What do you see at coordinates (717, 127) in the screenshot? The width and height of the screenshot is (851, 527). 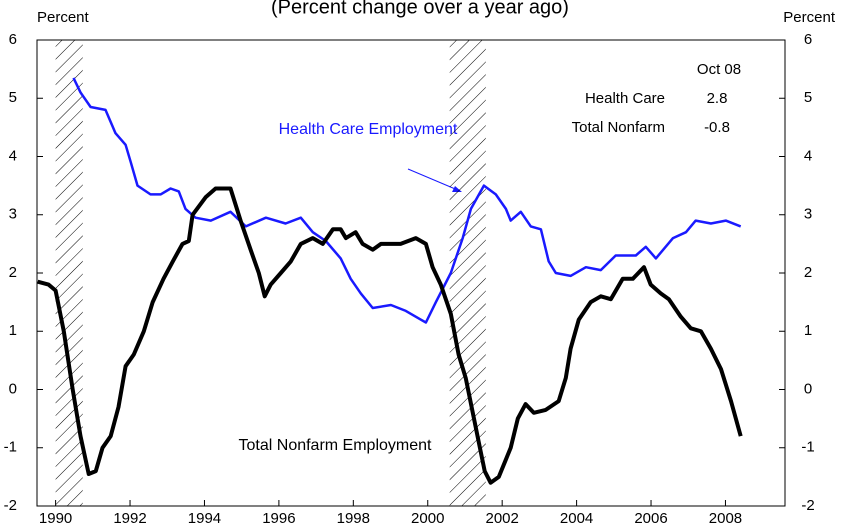 I see `inset-value: -0.8` at bounding box center [717, 127].